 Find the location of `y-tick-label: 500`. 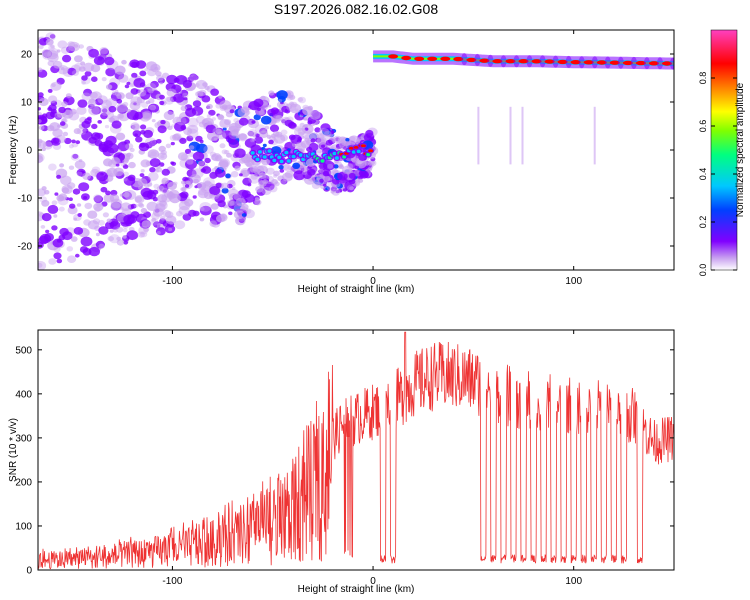

y-tick-label: 500 is located at coordinates (23, 350).